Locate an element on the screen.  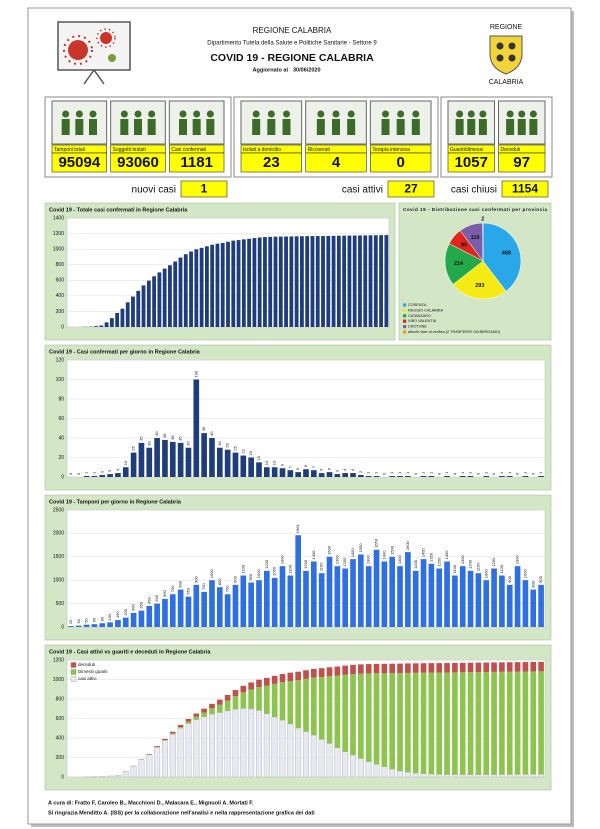
data-label: 36 is located at coordinates (172, 437).